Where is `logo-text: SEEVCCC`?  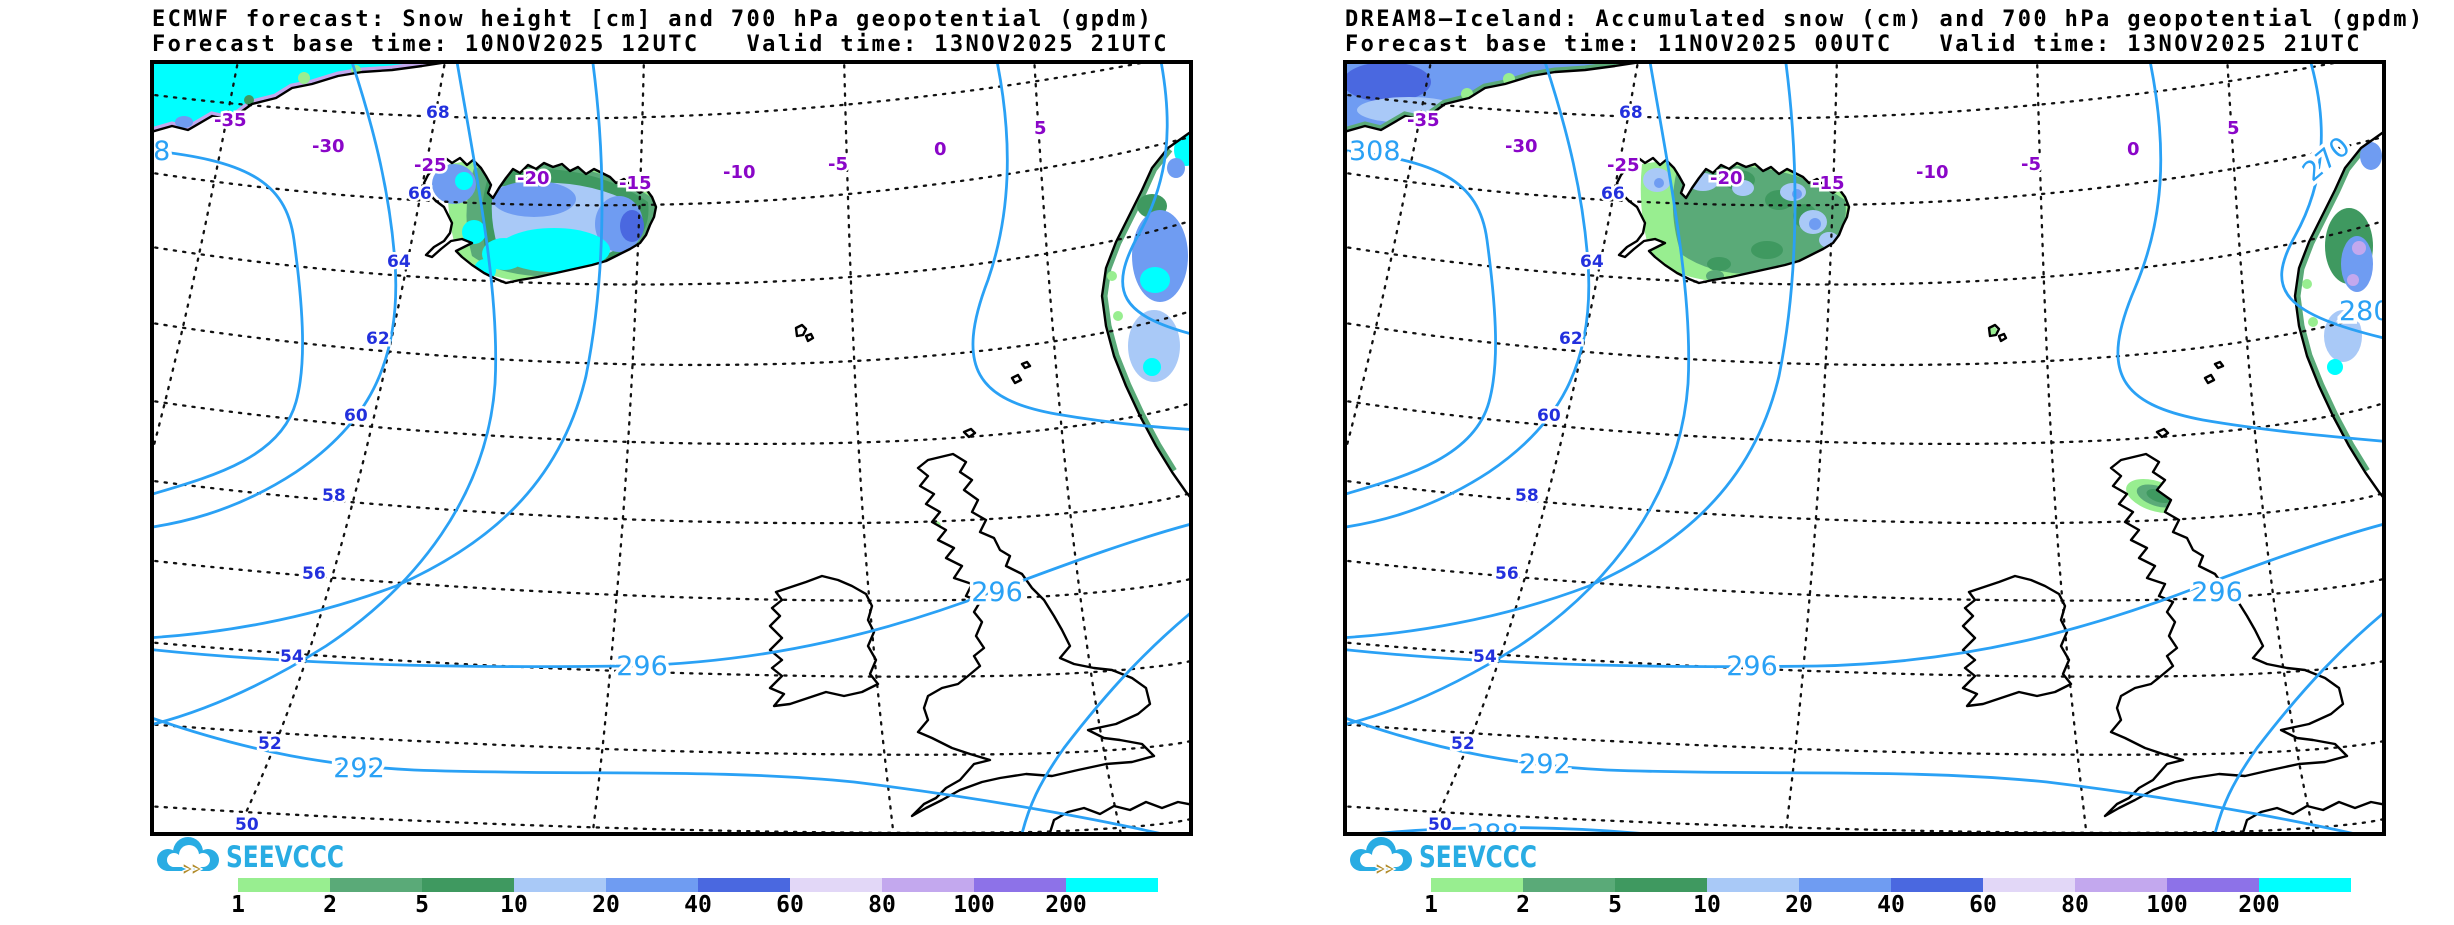 logo-text: SEEVCCC is located at coordinates (285, 857).